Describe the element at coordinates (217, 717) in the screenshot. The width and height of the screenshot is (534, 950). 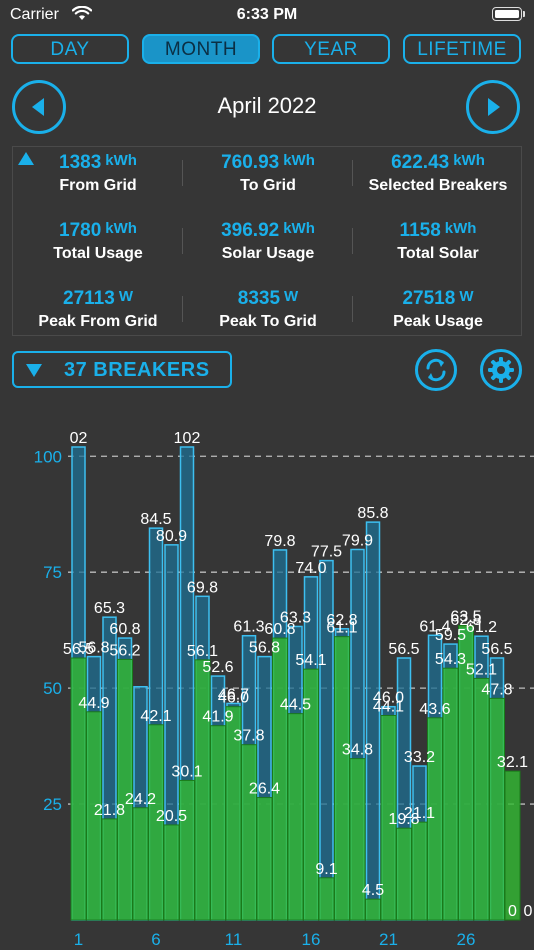
I see `data-label-green: 41.9` at that location.